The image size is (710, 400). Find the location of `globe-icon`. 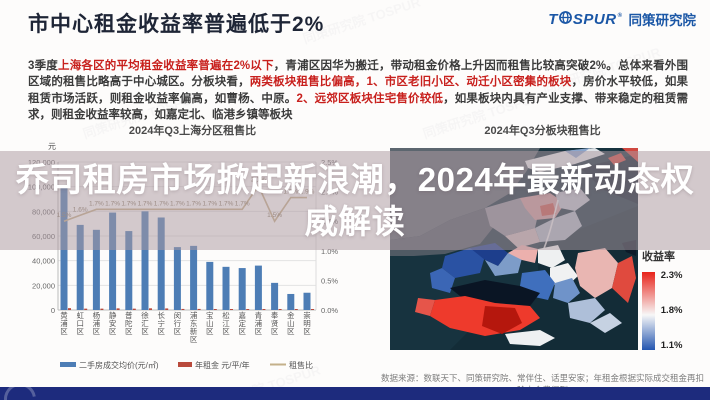

globe-icon is located at coordinates (565, 19).